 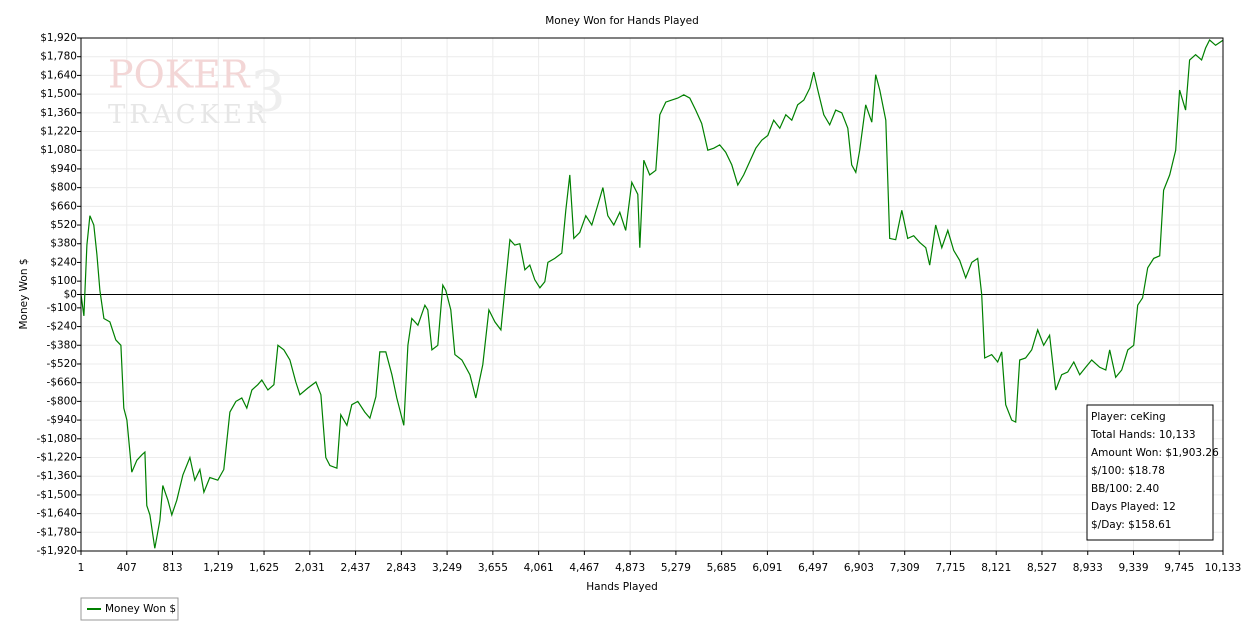 What do you see at coordinates (70, 295) in the screenshot?
I see `y-tick-label: $0` at bounding box center [70, 295].